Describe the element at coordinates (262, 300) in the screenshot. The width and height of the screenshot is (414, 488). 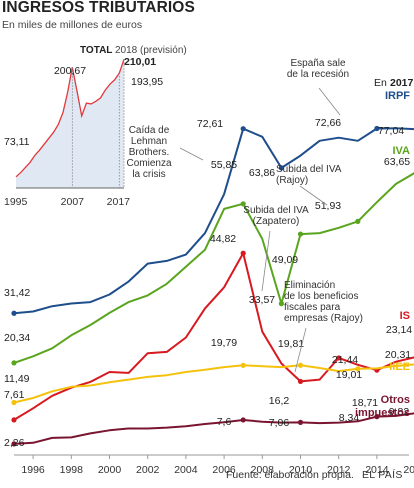
I see `value-label-iva: 33,57` at that location.